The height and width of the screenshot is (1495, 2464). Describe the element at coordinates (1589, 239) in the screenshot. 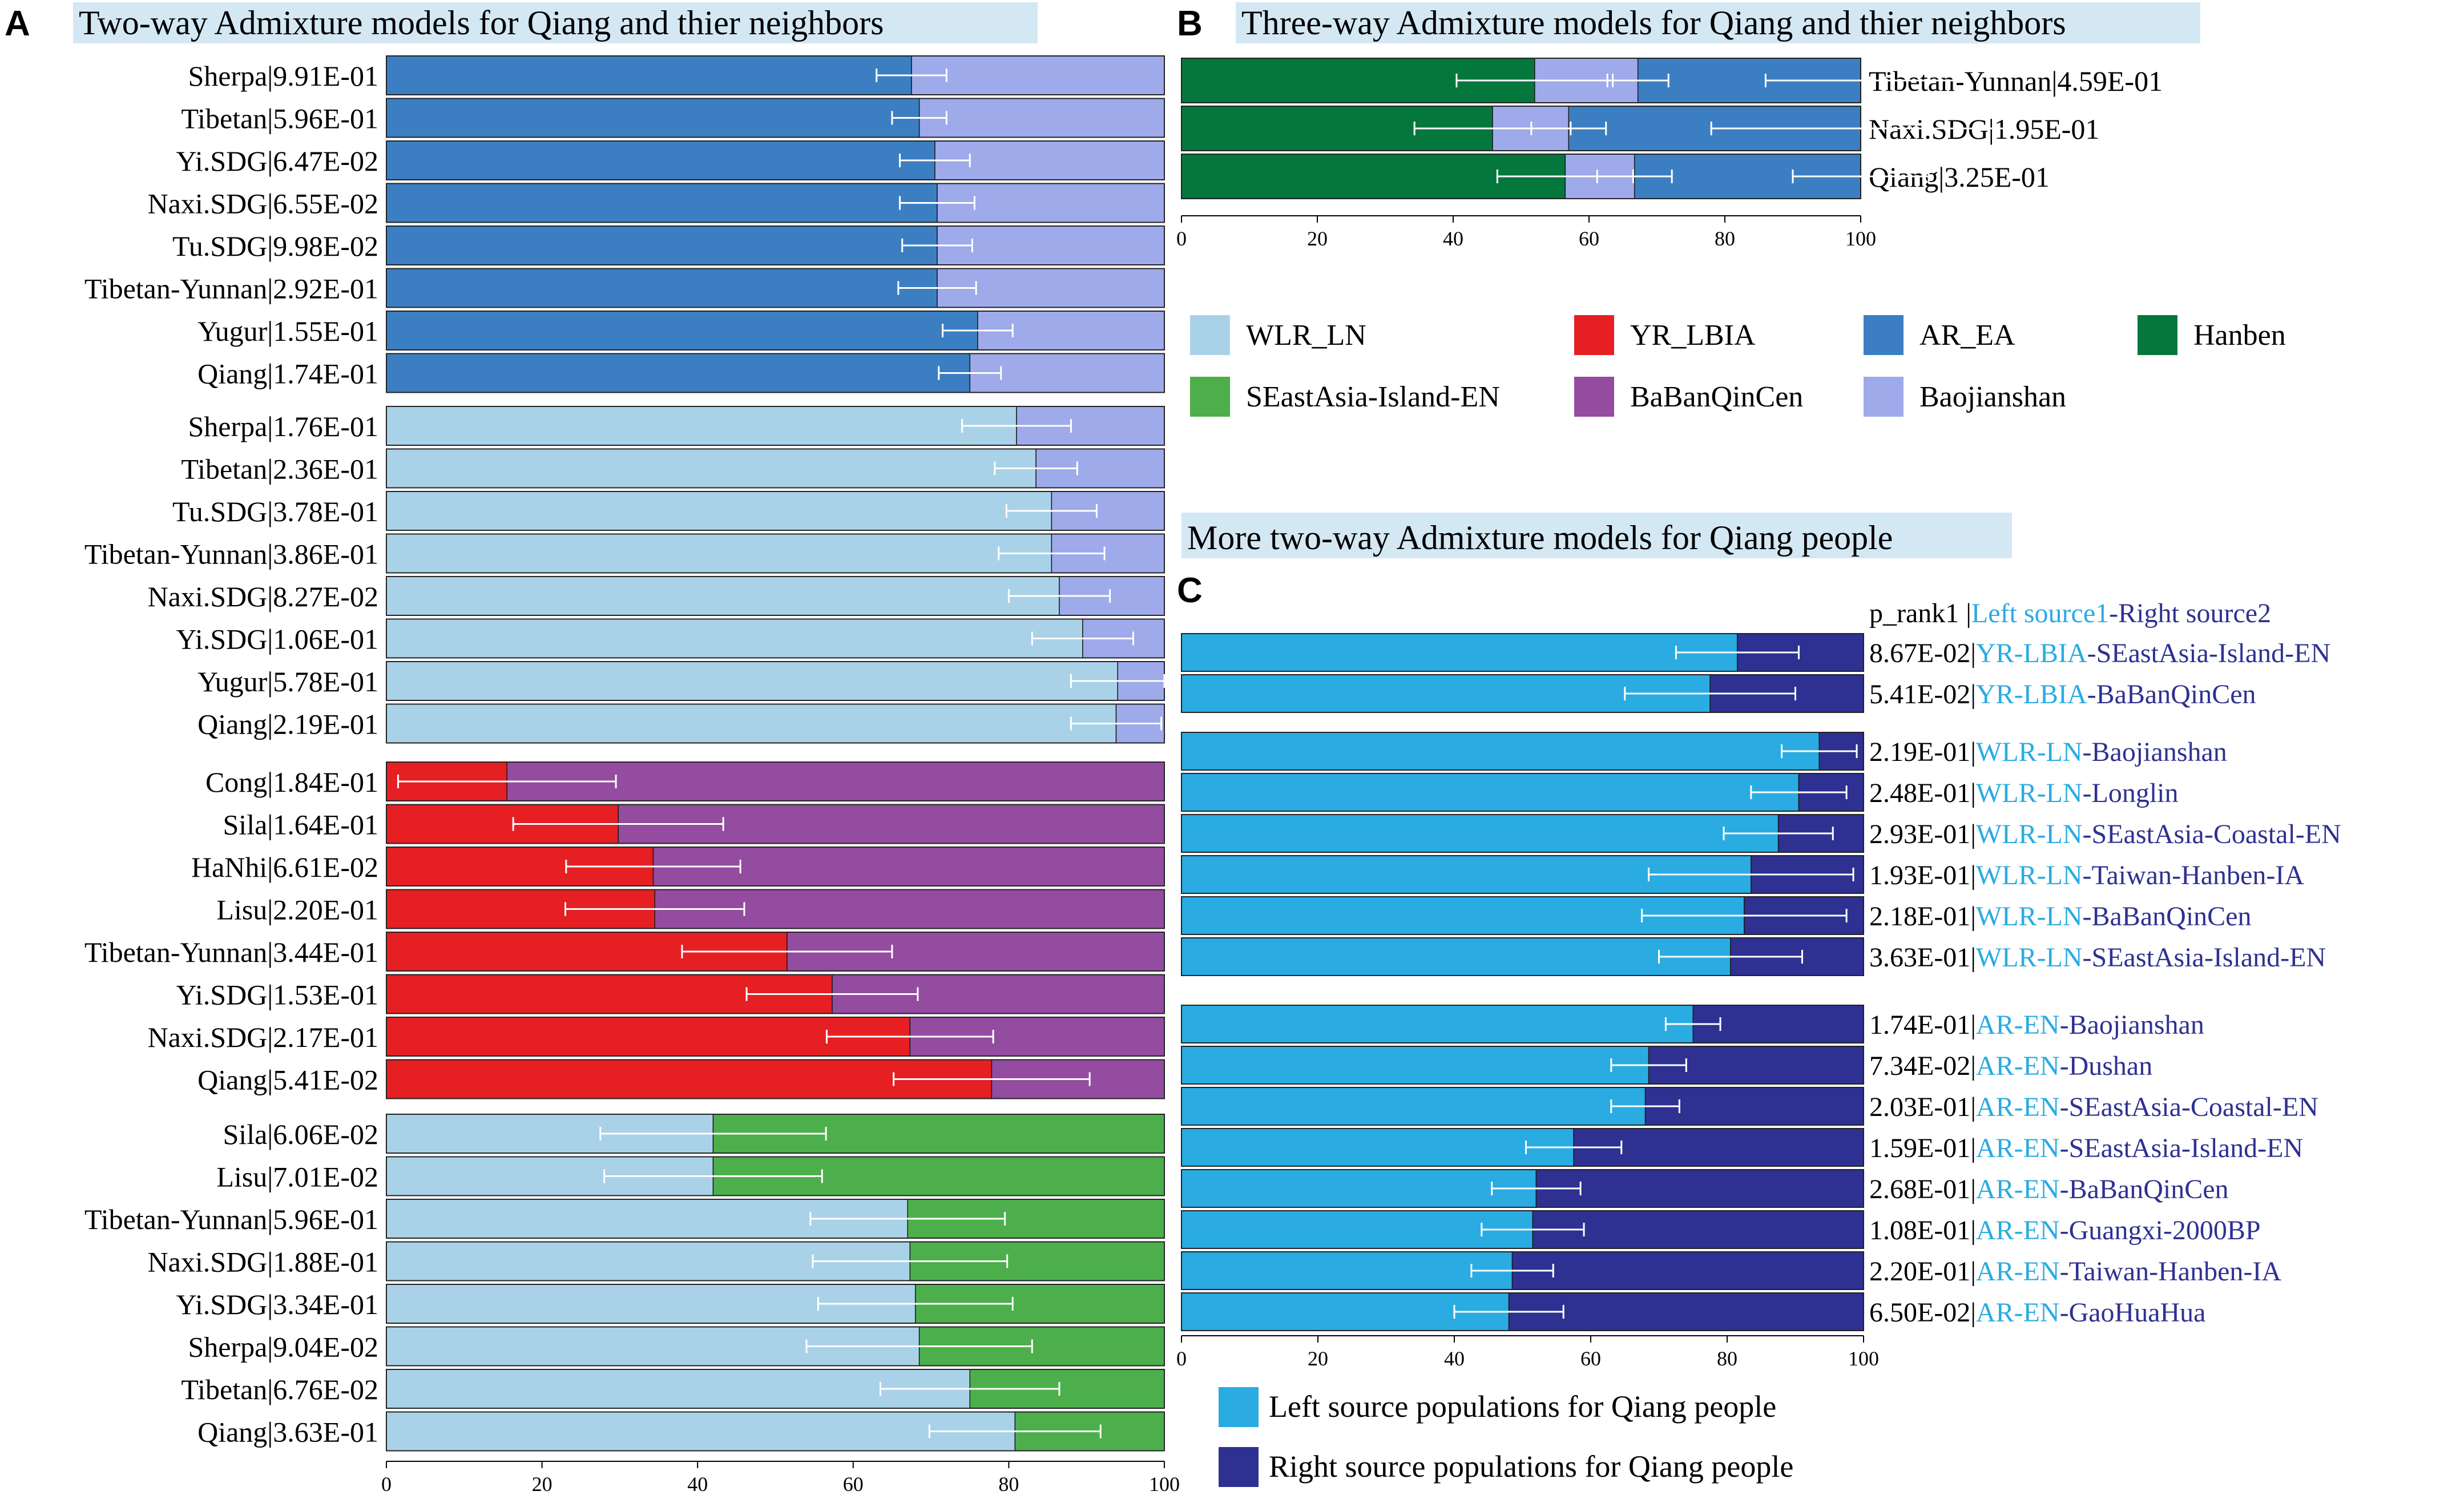

I see `panel-b-x-axis-tick-label: 60` at that location.